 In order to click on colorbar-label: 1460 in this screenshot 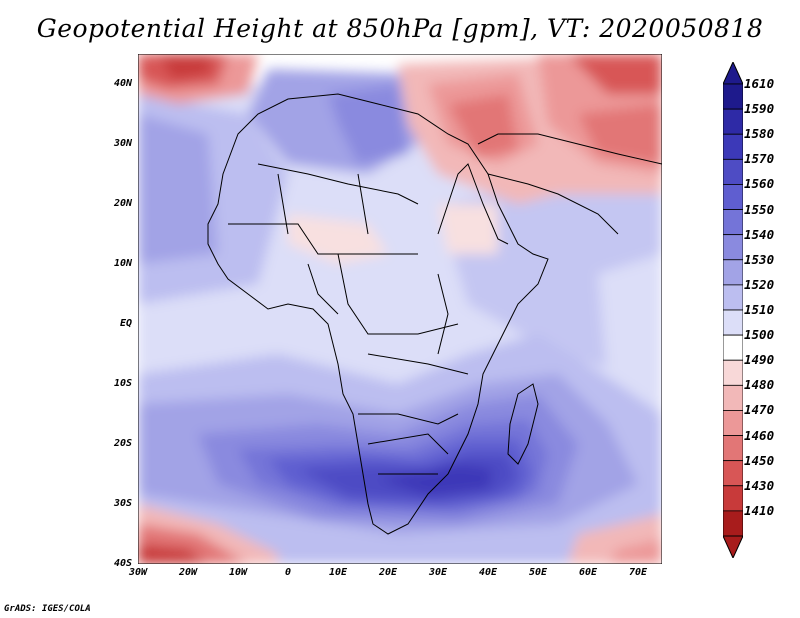, I will do `click(759, 435)`.